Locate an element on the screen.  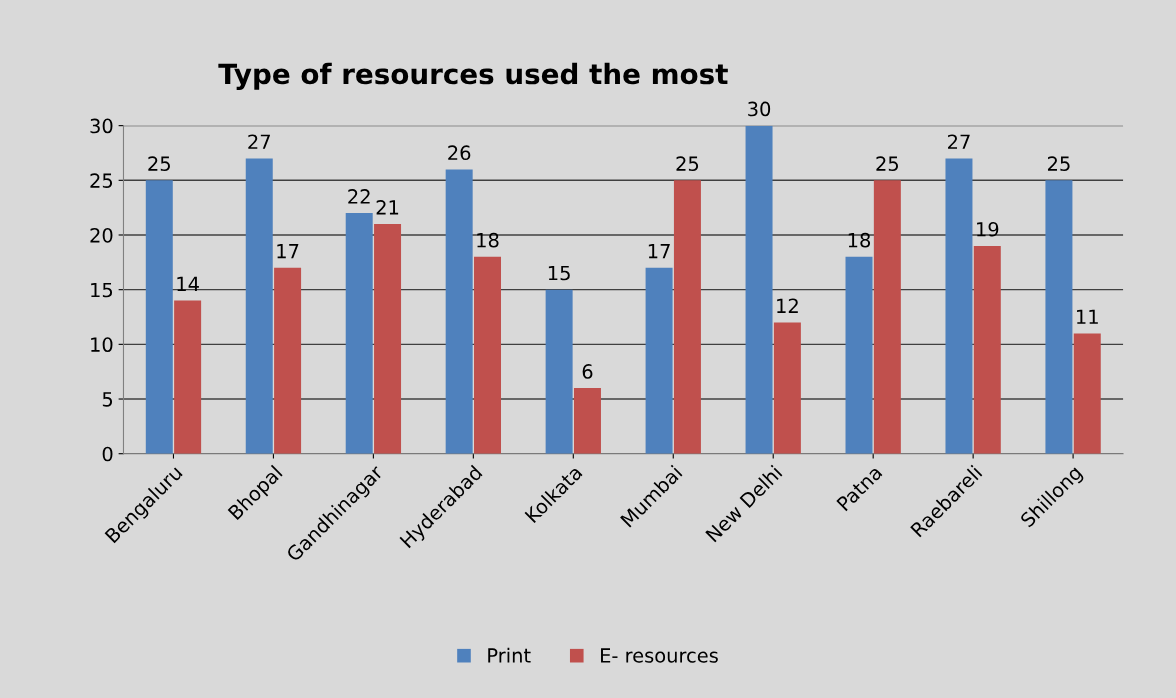
data-label: 14 is located at coordinates (188, 284).